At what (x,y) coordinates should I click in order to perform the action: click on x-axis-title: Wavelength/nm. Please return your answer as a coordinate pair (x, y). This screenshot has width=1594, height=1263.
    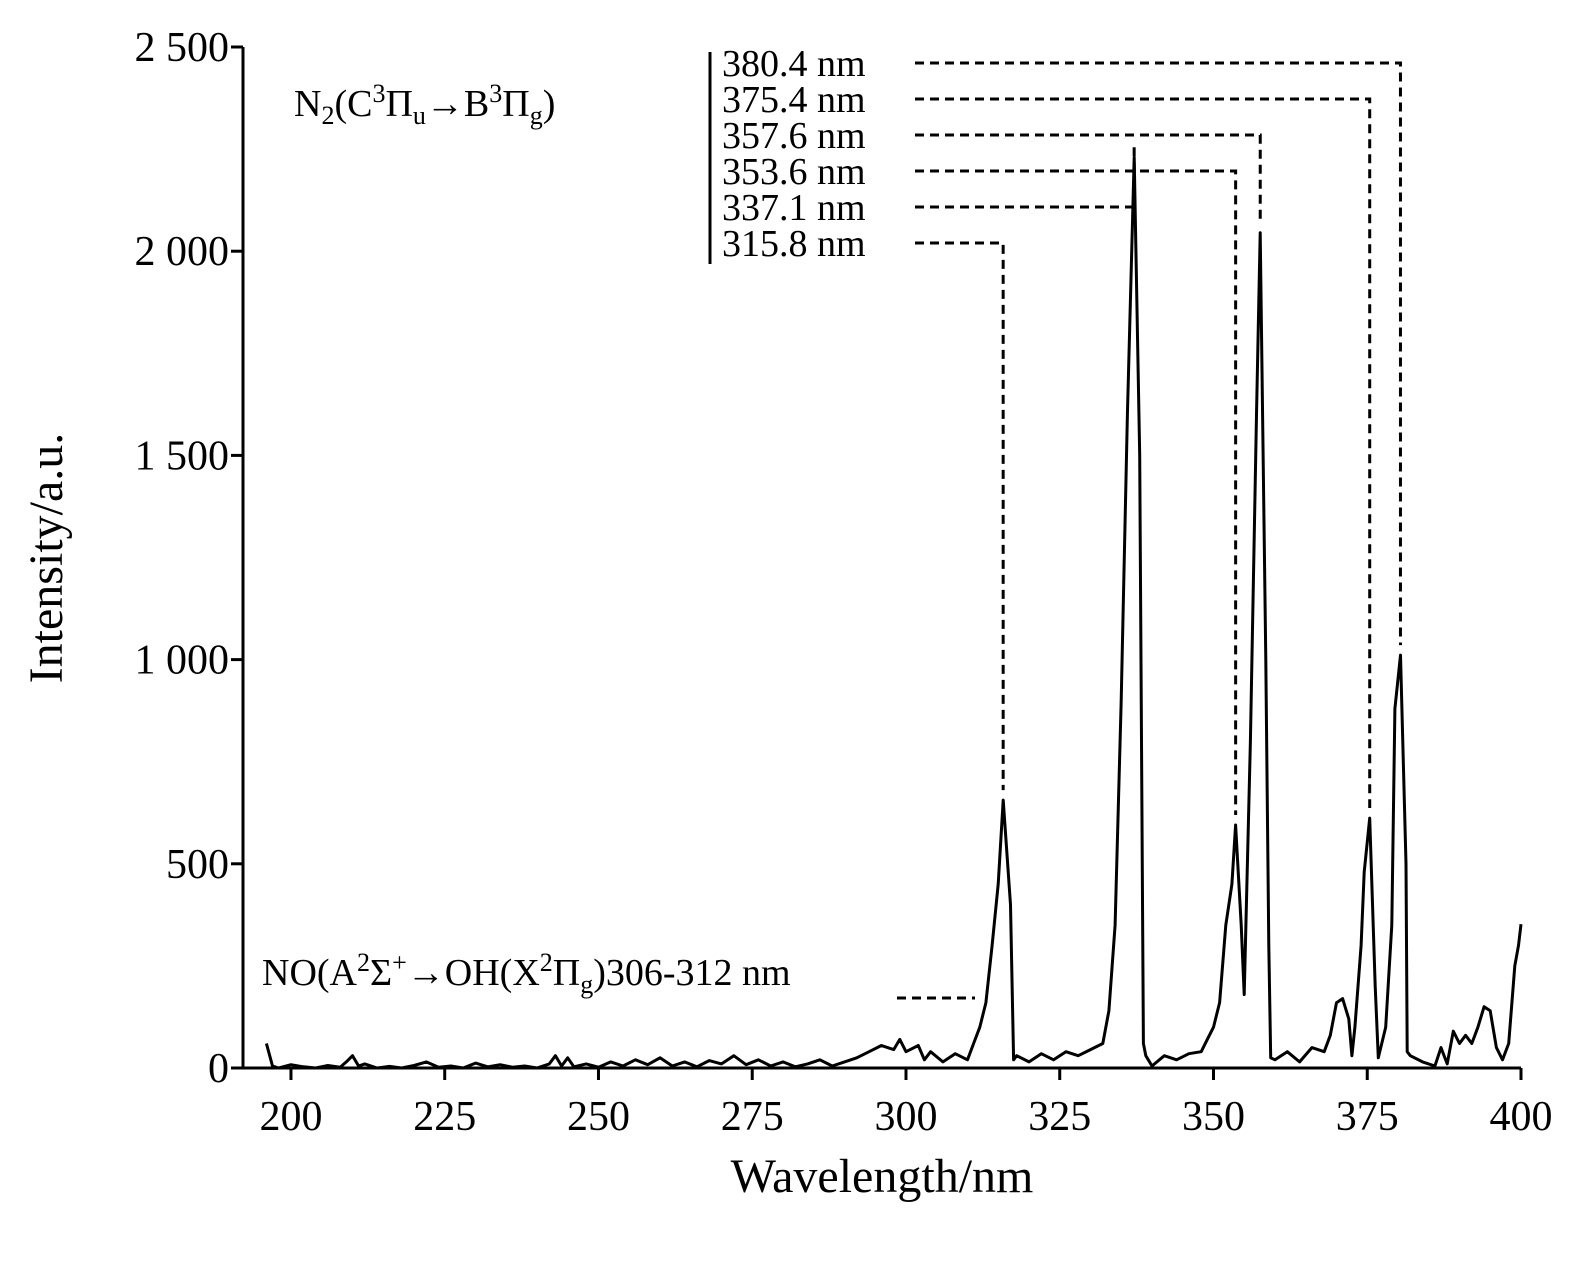
    Looking at the image, I should click on (882, 1176).